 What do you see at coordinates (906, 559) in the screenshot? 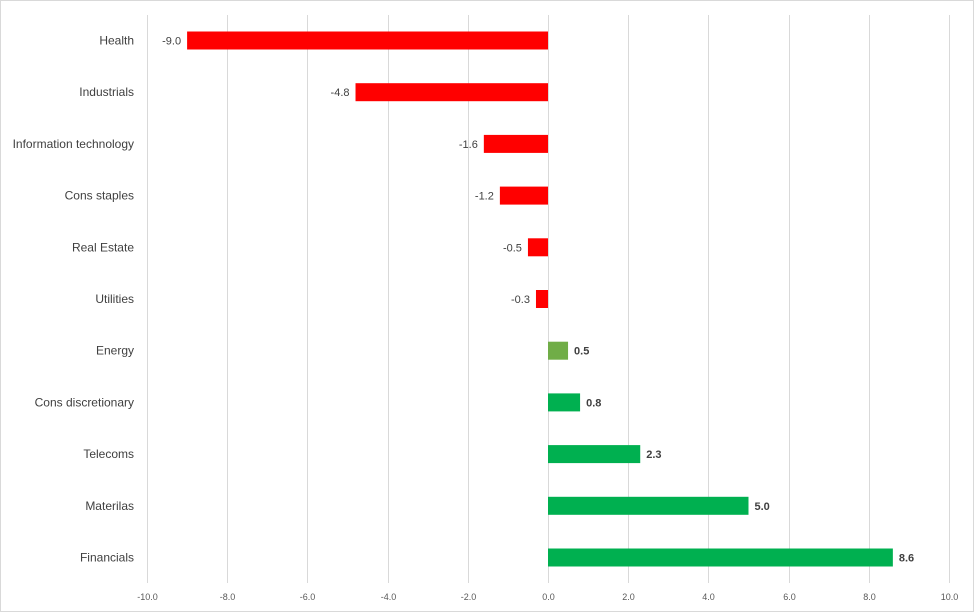
I see `data-label: 8.6` at bounding box center [906, 559].